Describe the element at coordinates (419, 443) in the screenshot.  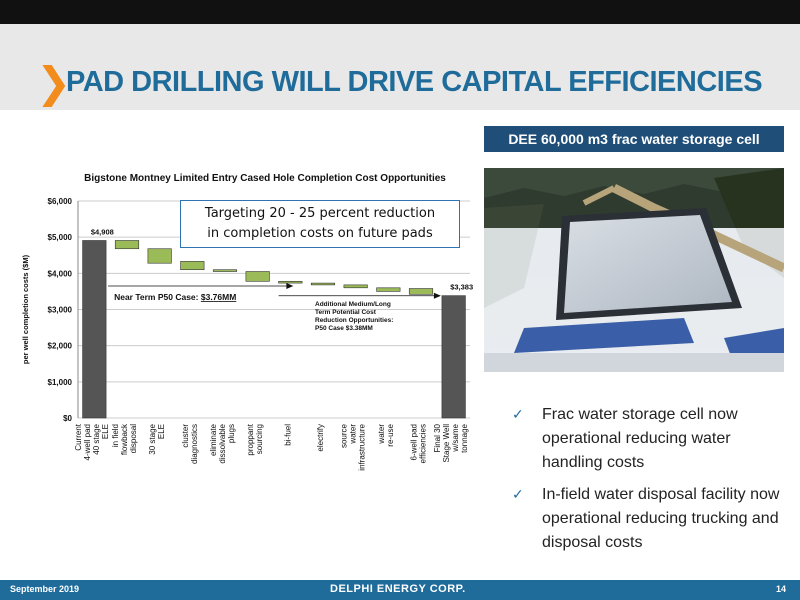
I see `x-tick-label: 6-well padefficiencies` at that location.